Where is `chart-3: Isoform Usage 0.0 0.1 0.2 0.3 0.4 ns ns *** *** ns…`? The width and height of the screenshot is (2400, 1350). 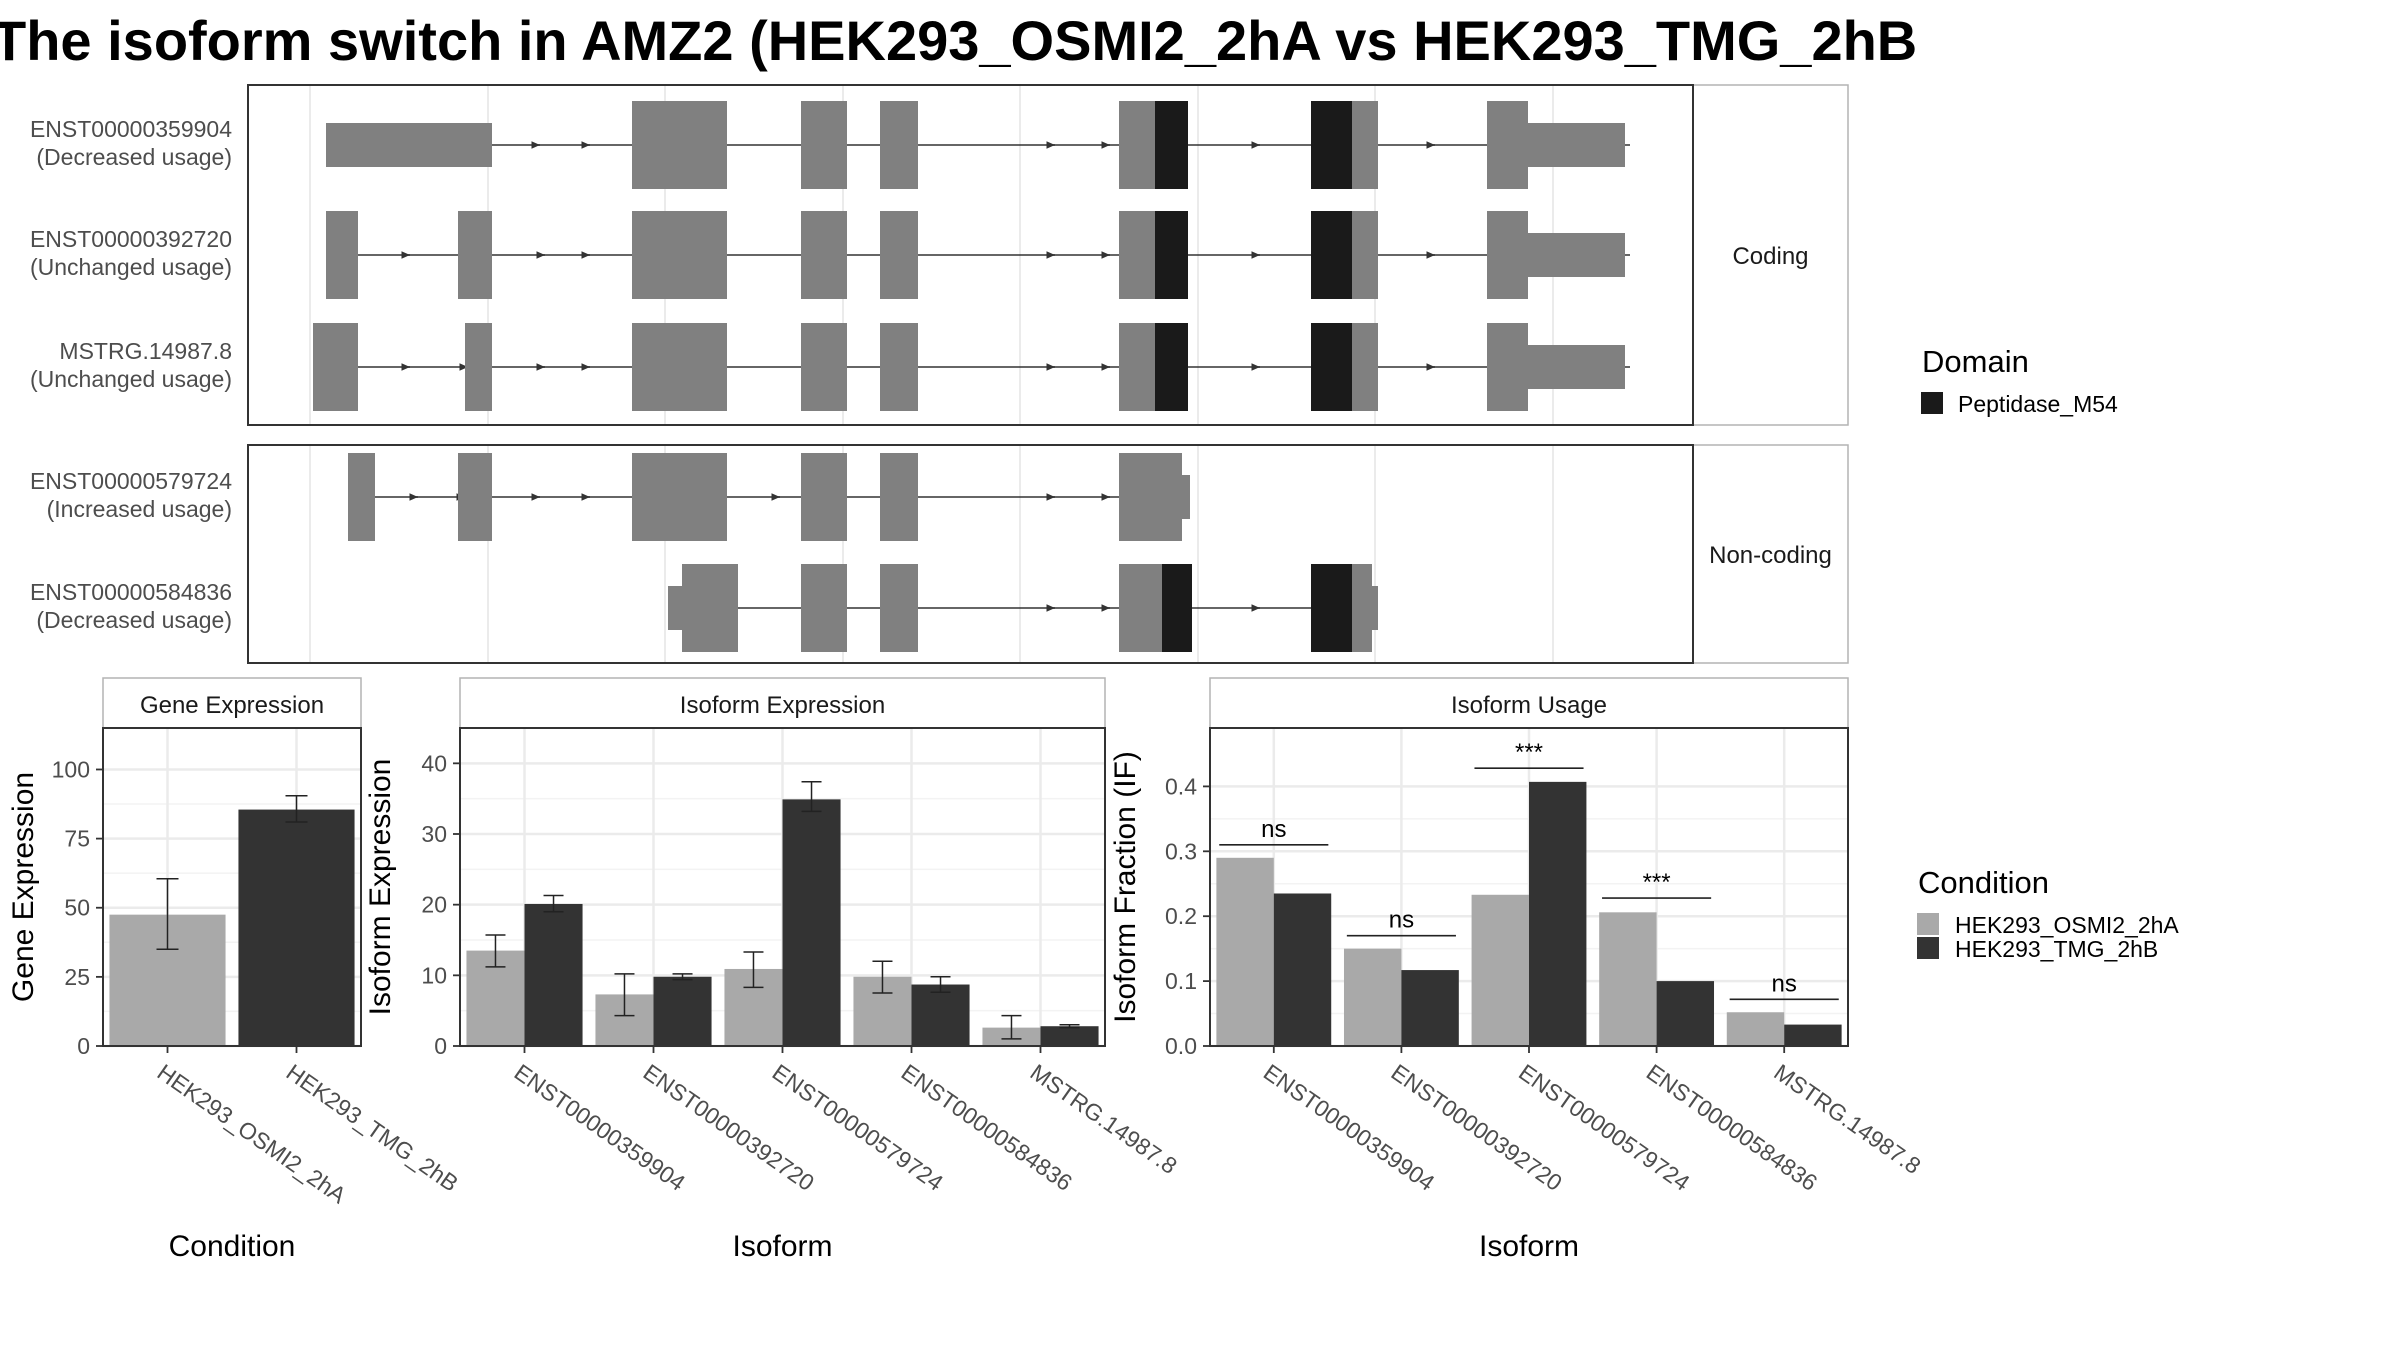
chart-3: Isoform Usage 0.0 0.1 0.2 0.3 0.4 ns ns *** *** ns… is located at coordinates (1517, 970).